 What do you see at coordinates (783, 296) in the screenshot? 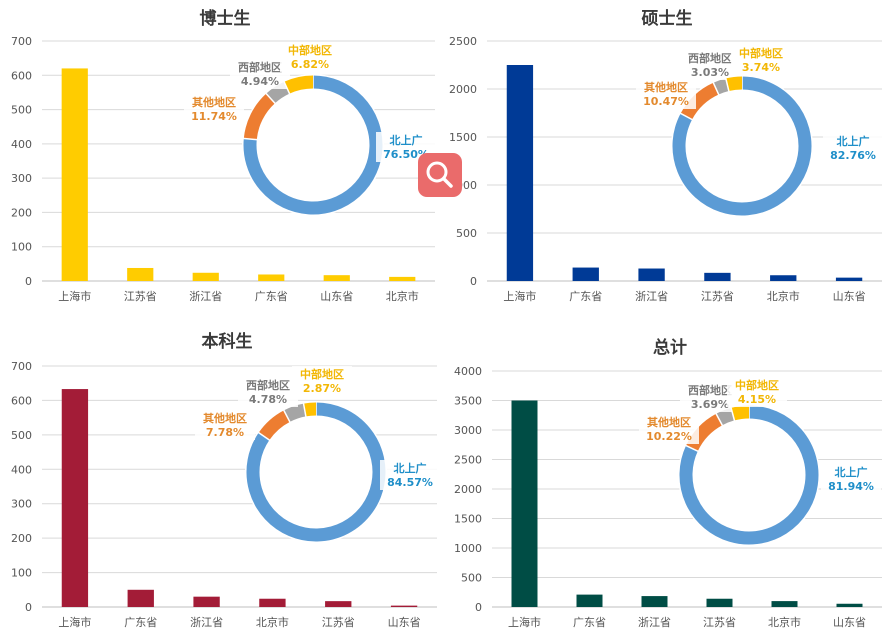
I see `x-tick-label: 北京市` at bounding box center [783, 296].